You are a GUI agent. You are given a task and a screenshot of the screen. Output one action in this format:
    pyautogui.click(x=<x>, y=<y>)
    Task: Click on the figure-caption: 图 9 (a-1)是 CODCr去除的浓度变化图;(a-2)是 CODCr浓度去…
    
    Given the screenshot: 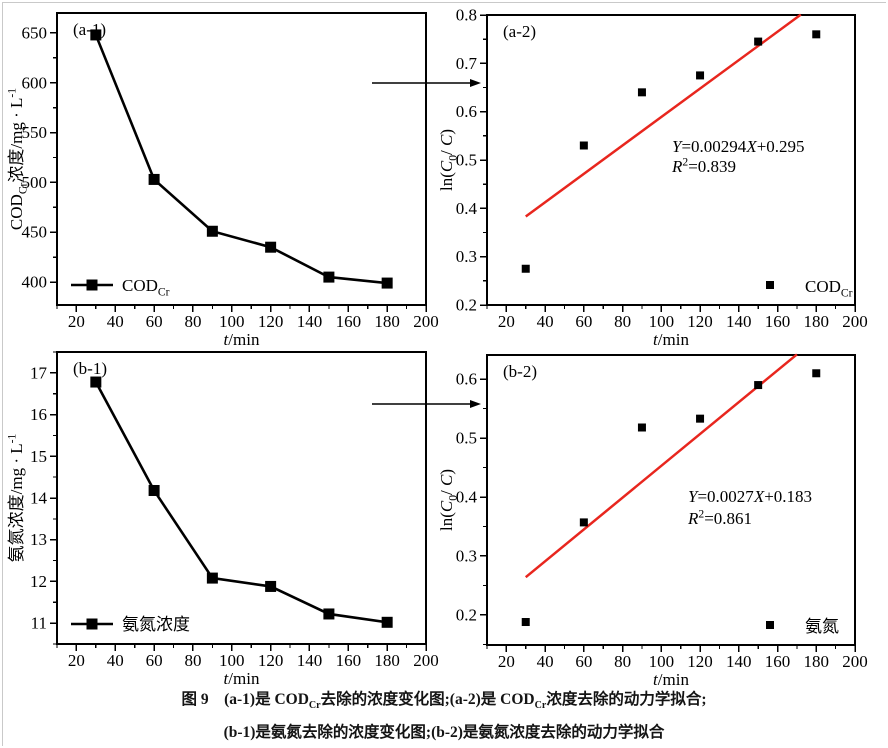 What is the action you would take?
    pyautogui.click(x=444, y=716)
    